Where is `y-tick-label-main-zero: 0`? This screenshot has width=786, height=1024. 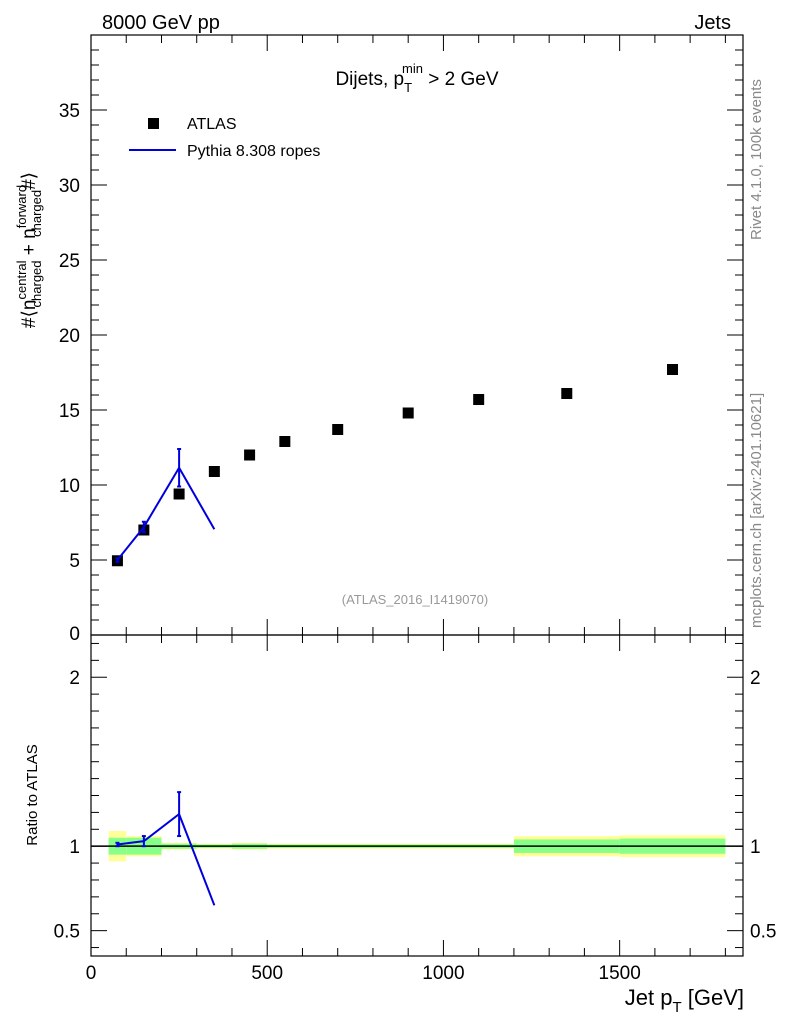 y-tick-label-main-zero: 0 is located at coordinates (74, 634).